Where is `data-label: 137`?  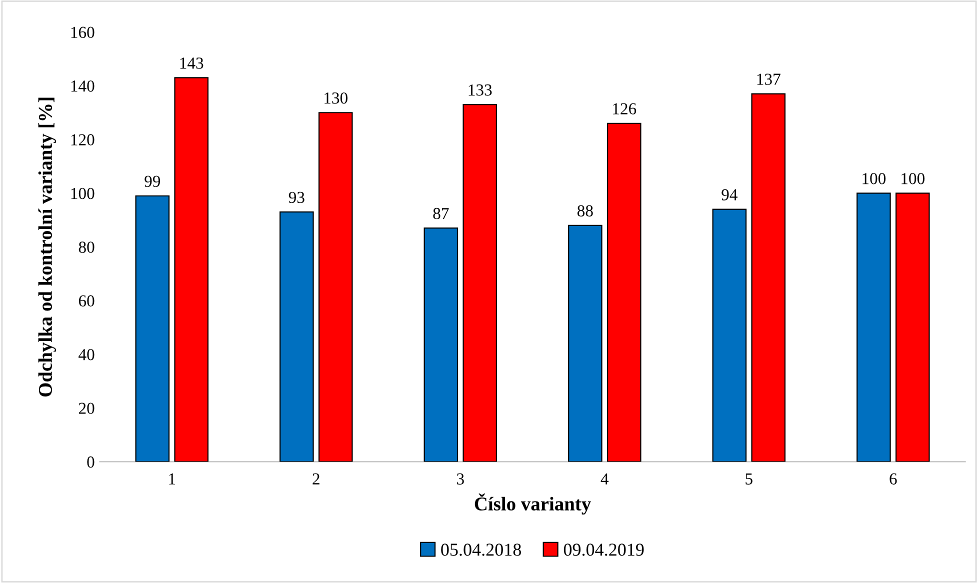
data-label: 137 is located at coordinates (768, 79).